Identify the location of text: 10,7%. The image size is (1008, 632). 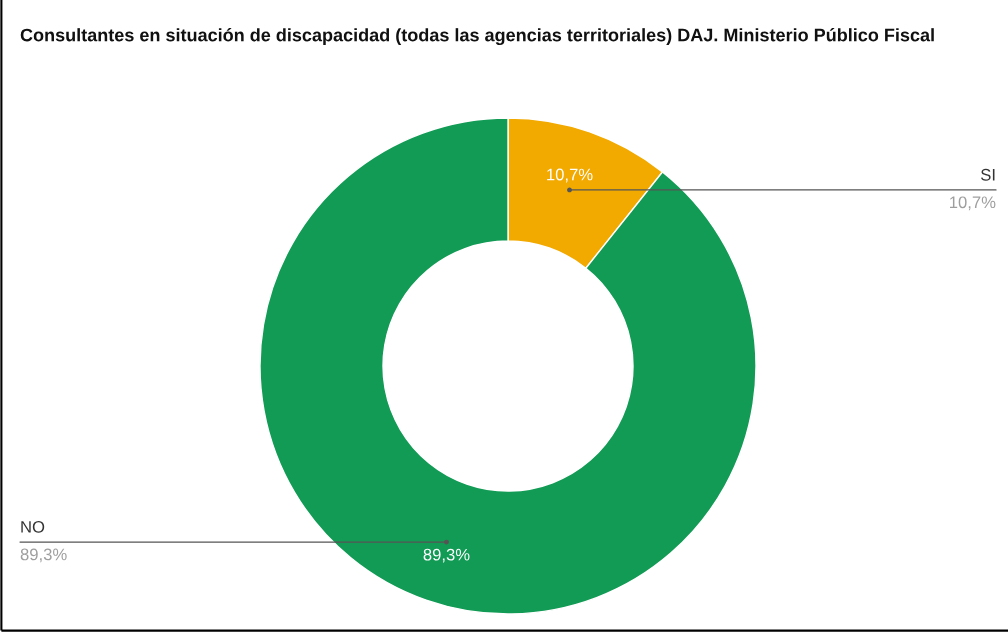
(570, 175).